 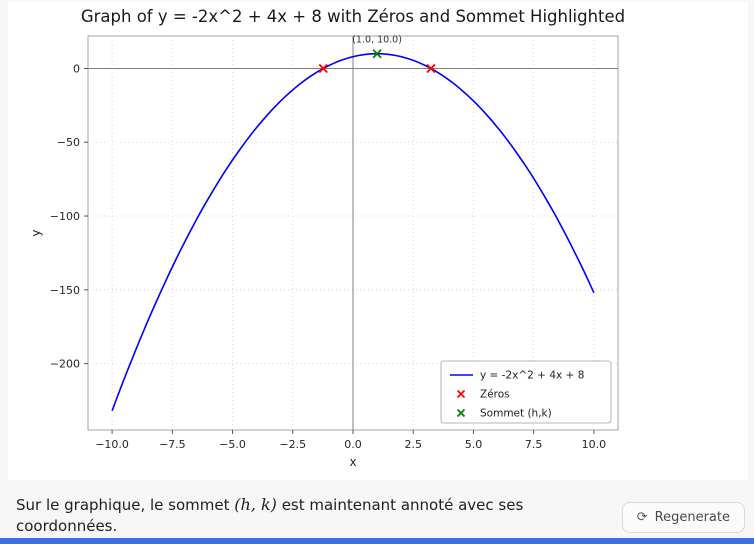 What do you see at coordinates (642, 517) in the screenshot?
I see `refresh-icon: ⟳` at bounding box center [642, 517].